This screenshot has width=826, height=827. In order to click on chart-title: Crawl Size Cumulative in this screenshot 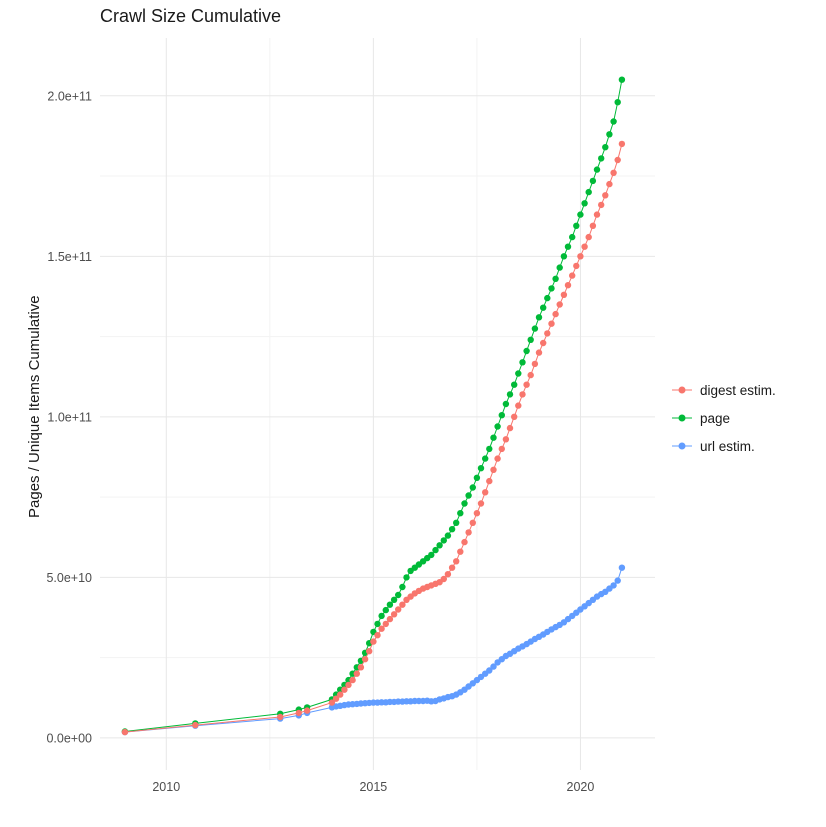, I will do `click(191, 16)`.